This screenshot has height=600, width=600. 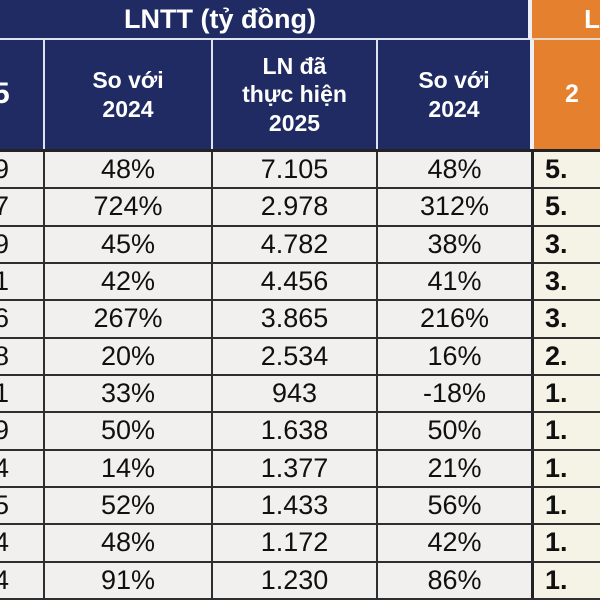 What do you see at coordinates (456, 393) in the screenshot?
I see `cell-vs-2024-b: -18%` at bounding box center [456, 393].